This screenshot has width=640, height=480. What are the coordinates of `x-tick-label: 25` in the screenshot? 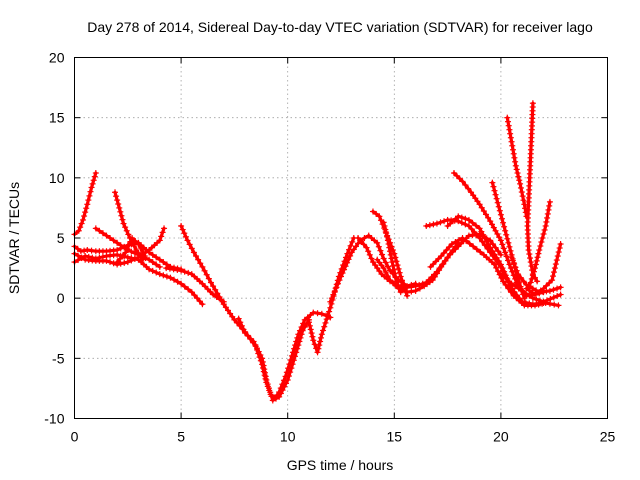 It's located at (608, 437).